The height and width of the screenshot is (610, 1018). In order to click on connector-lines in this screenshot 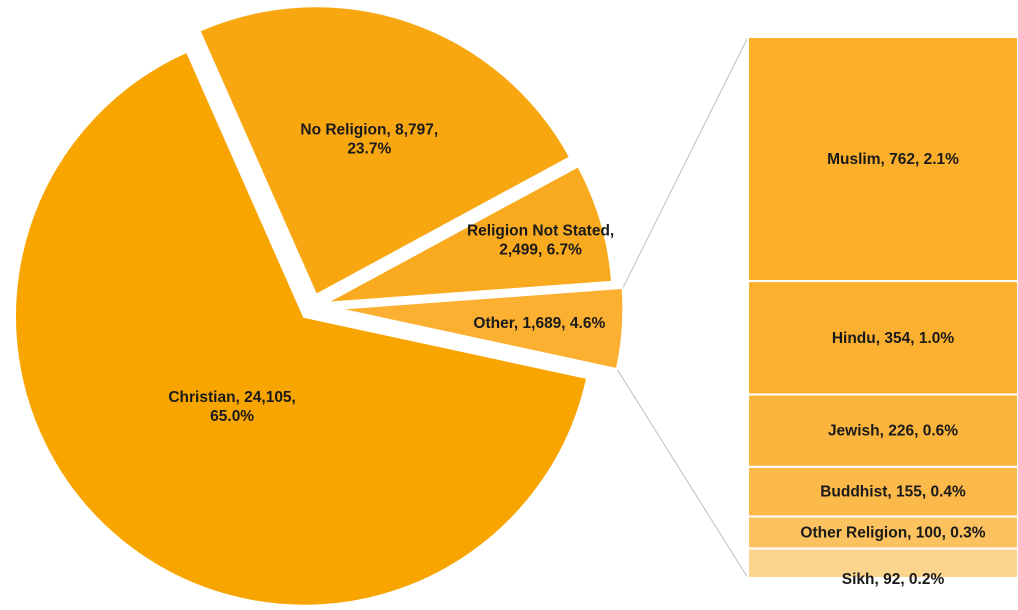, I will do `click(682, 307)`.